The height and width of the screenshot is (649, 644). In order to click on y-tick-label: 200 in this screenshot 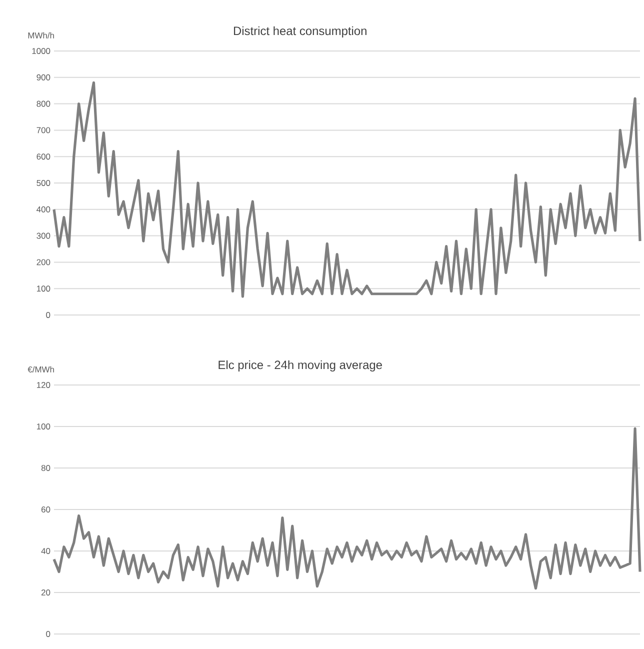, I will do `click(43, 262)`.